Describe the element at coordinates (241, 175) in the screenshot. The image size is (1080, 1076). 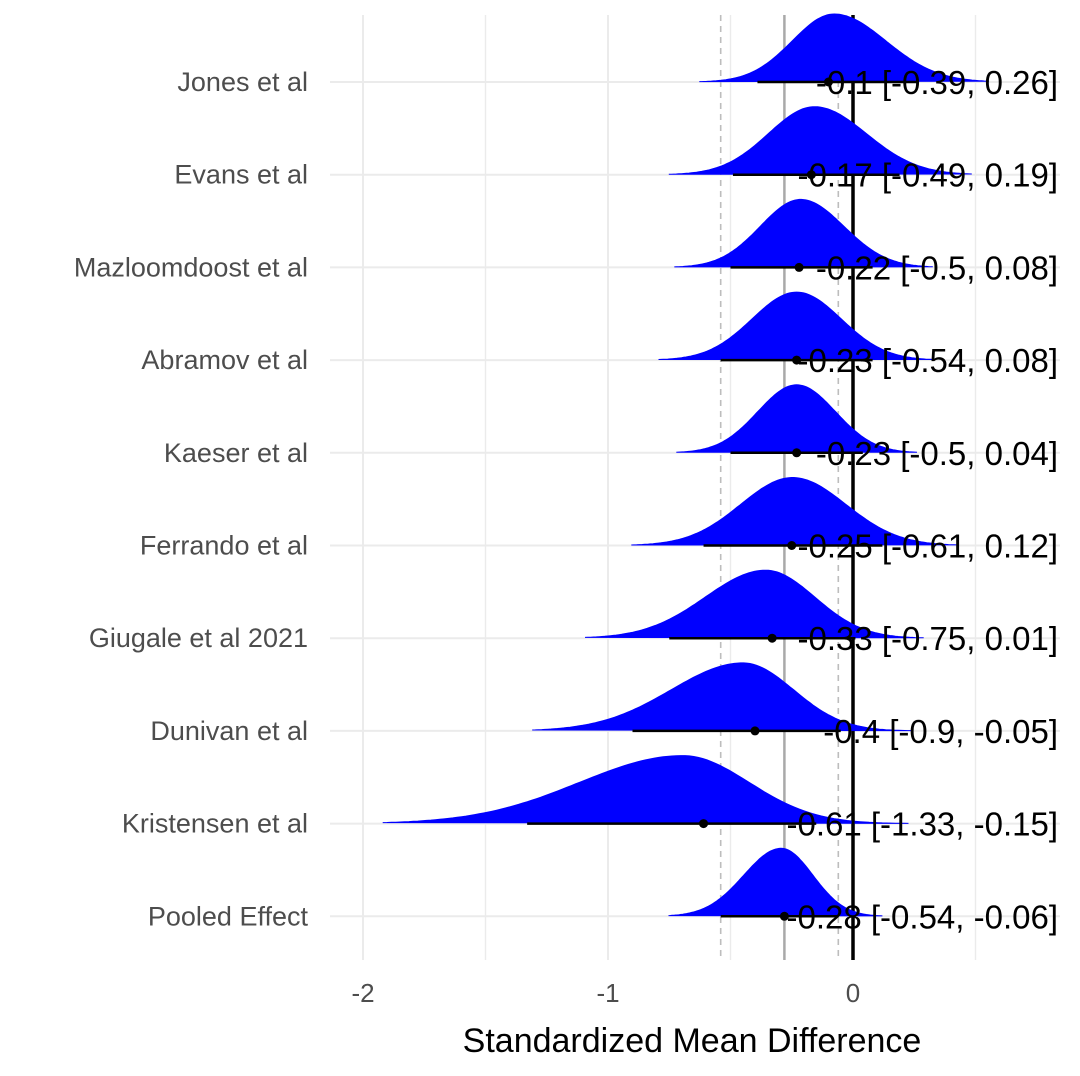
I see `study-label: Evans et al` at that location.